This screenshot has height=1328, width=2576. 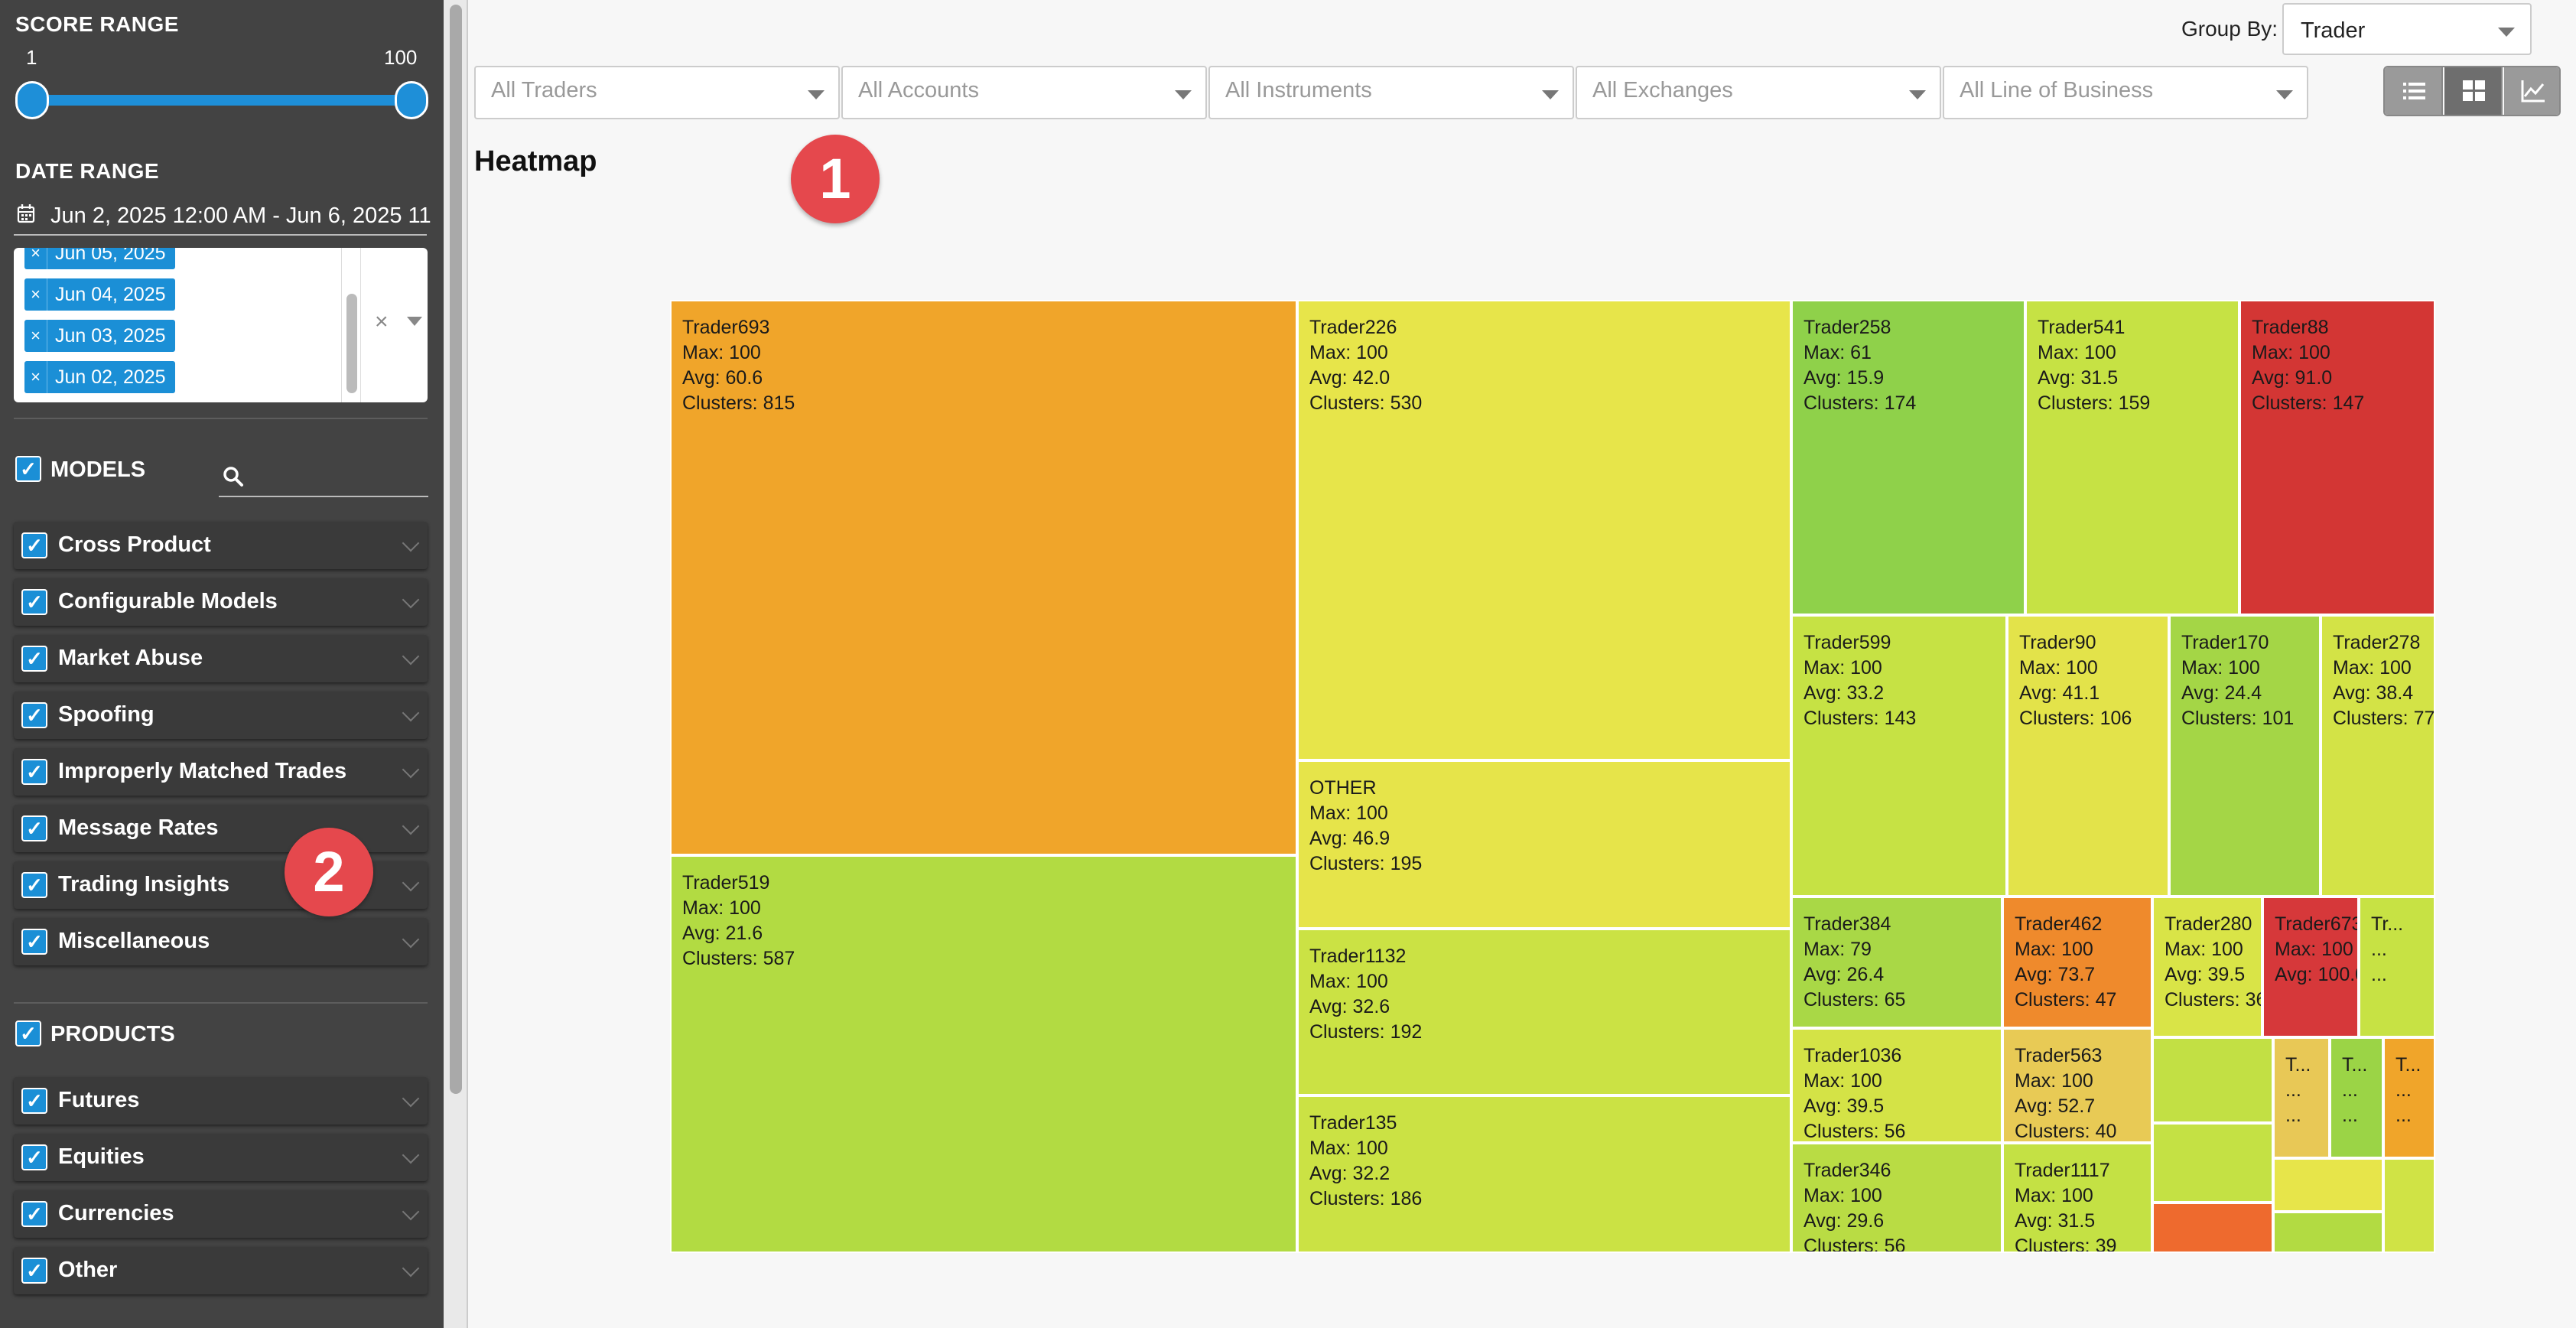 What do you see at coordinates (2378, 756) in the screenshot?
I see `heatmap-tile: Trader278 Max: 100 Avg: 38.4 Clusters: 77` at bounding box center [2378, 756].